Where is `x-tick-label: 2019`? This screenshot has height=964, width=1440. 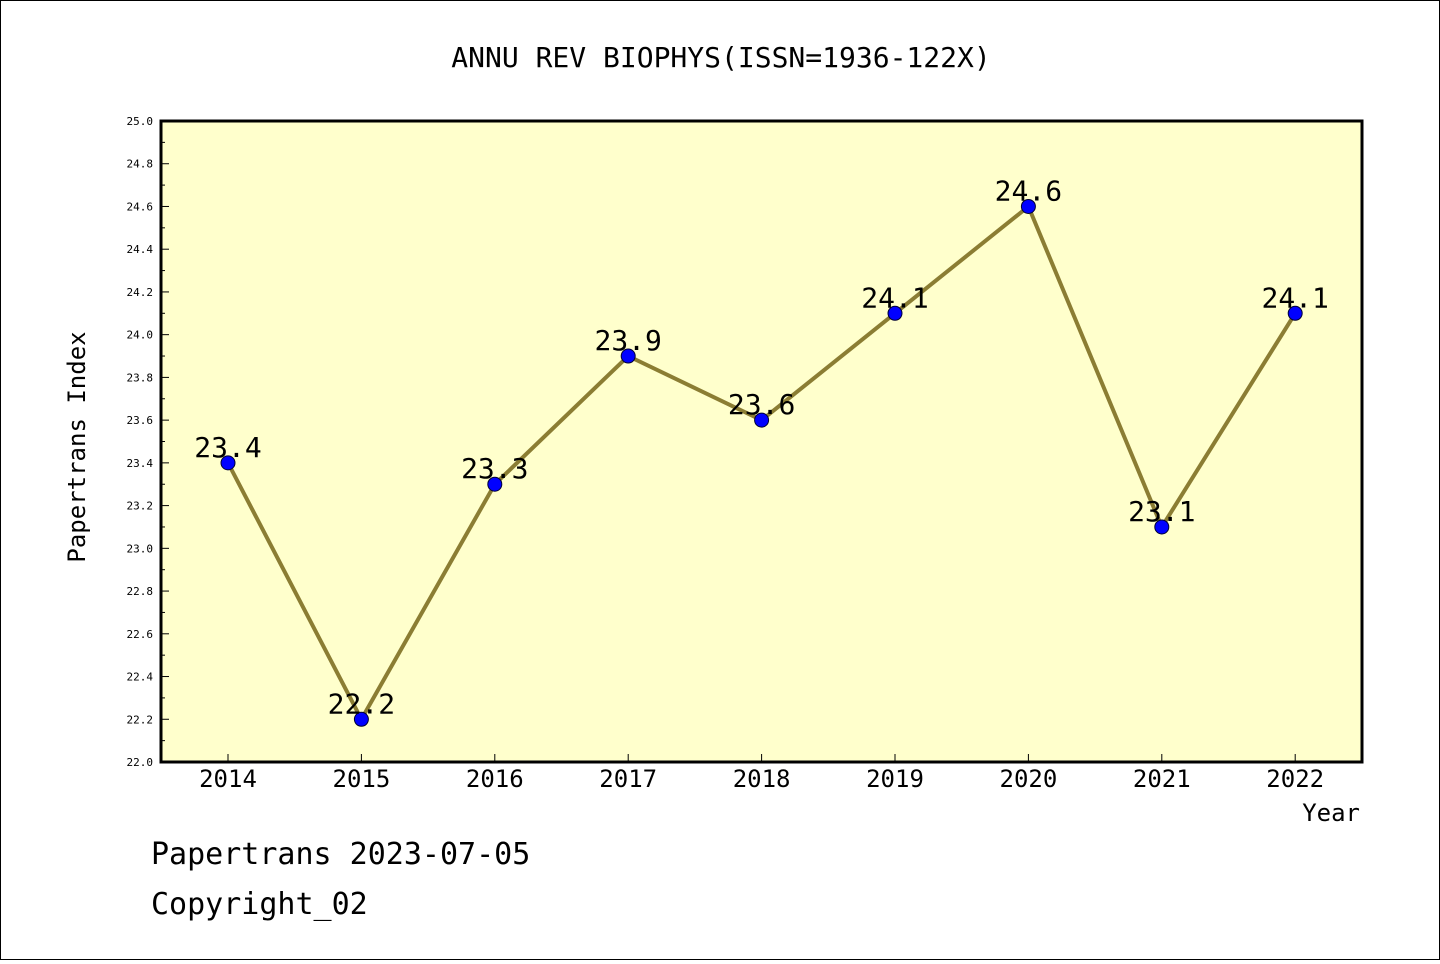
x-tick-label: 2019 is located at coordinates (895, 779).